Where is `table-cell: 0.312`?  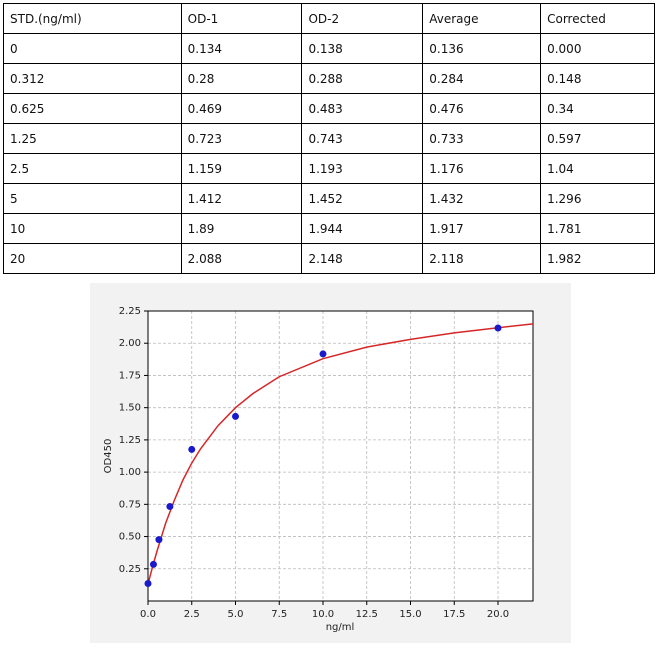 table-cell: 0.312 is located at coordinates (92, 78).